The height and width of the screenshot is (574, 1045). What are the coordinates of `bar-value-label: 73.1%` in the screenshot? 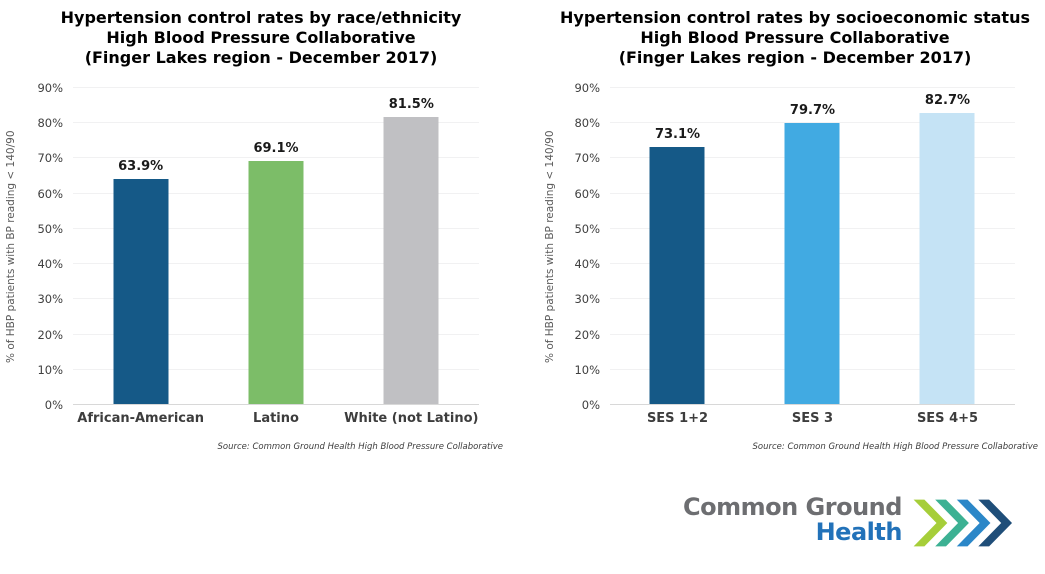 It's located at (677, 134).